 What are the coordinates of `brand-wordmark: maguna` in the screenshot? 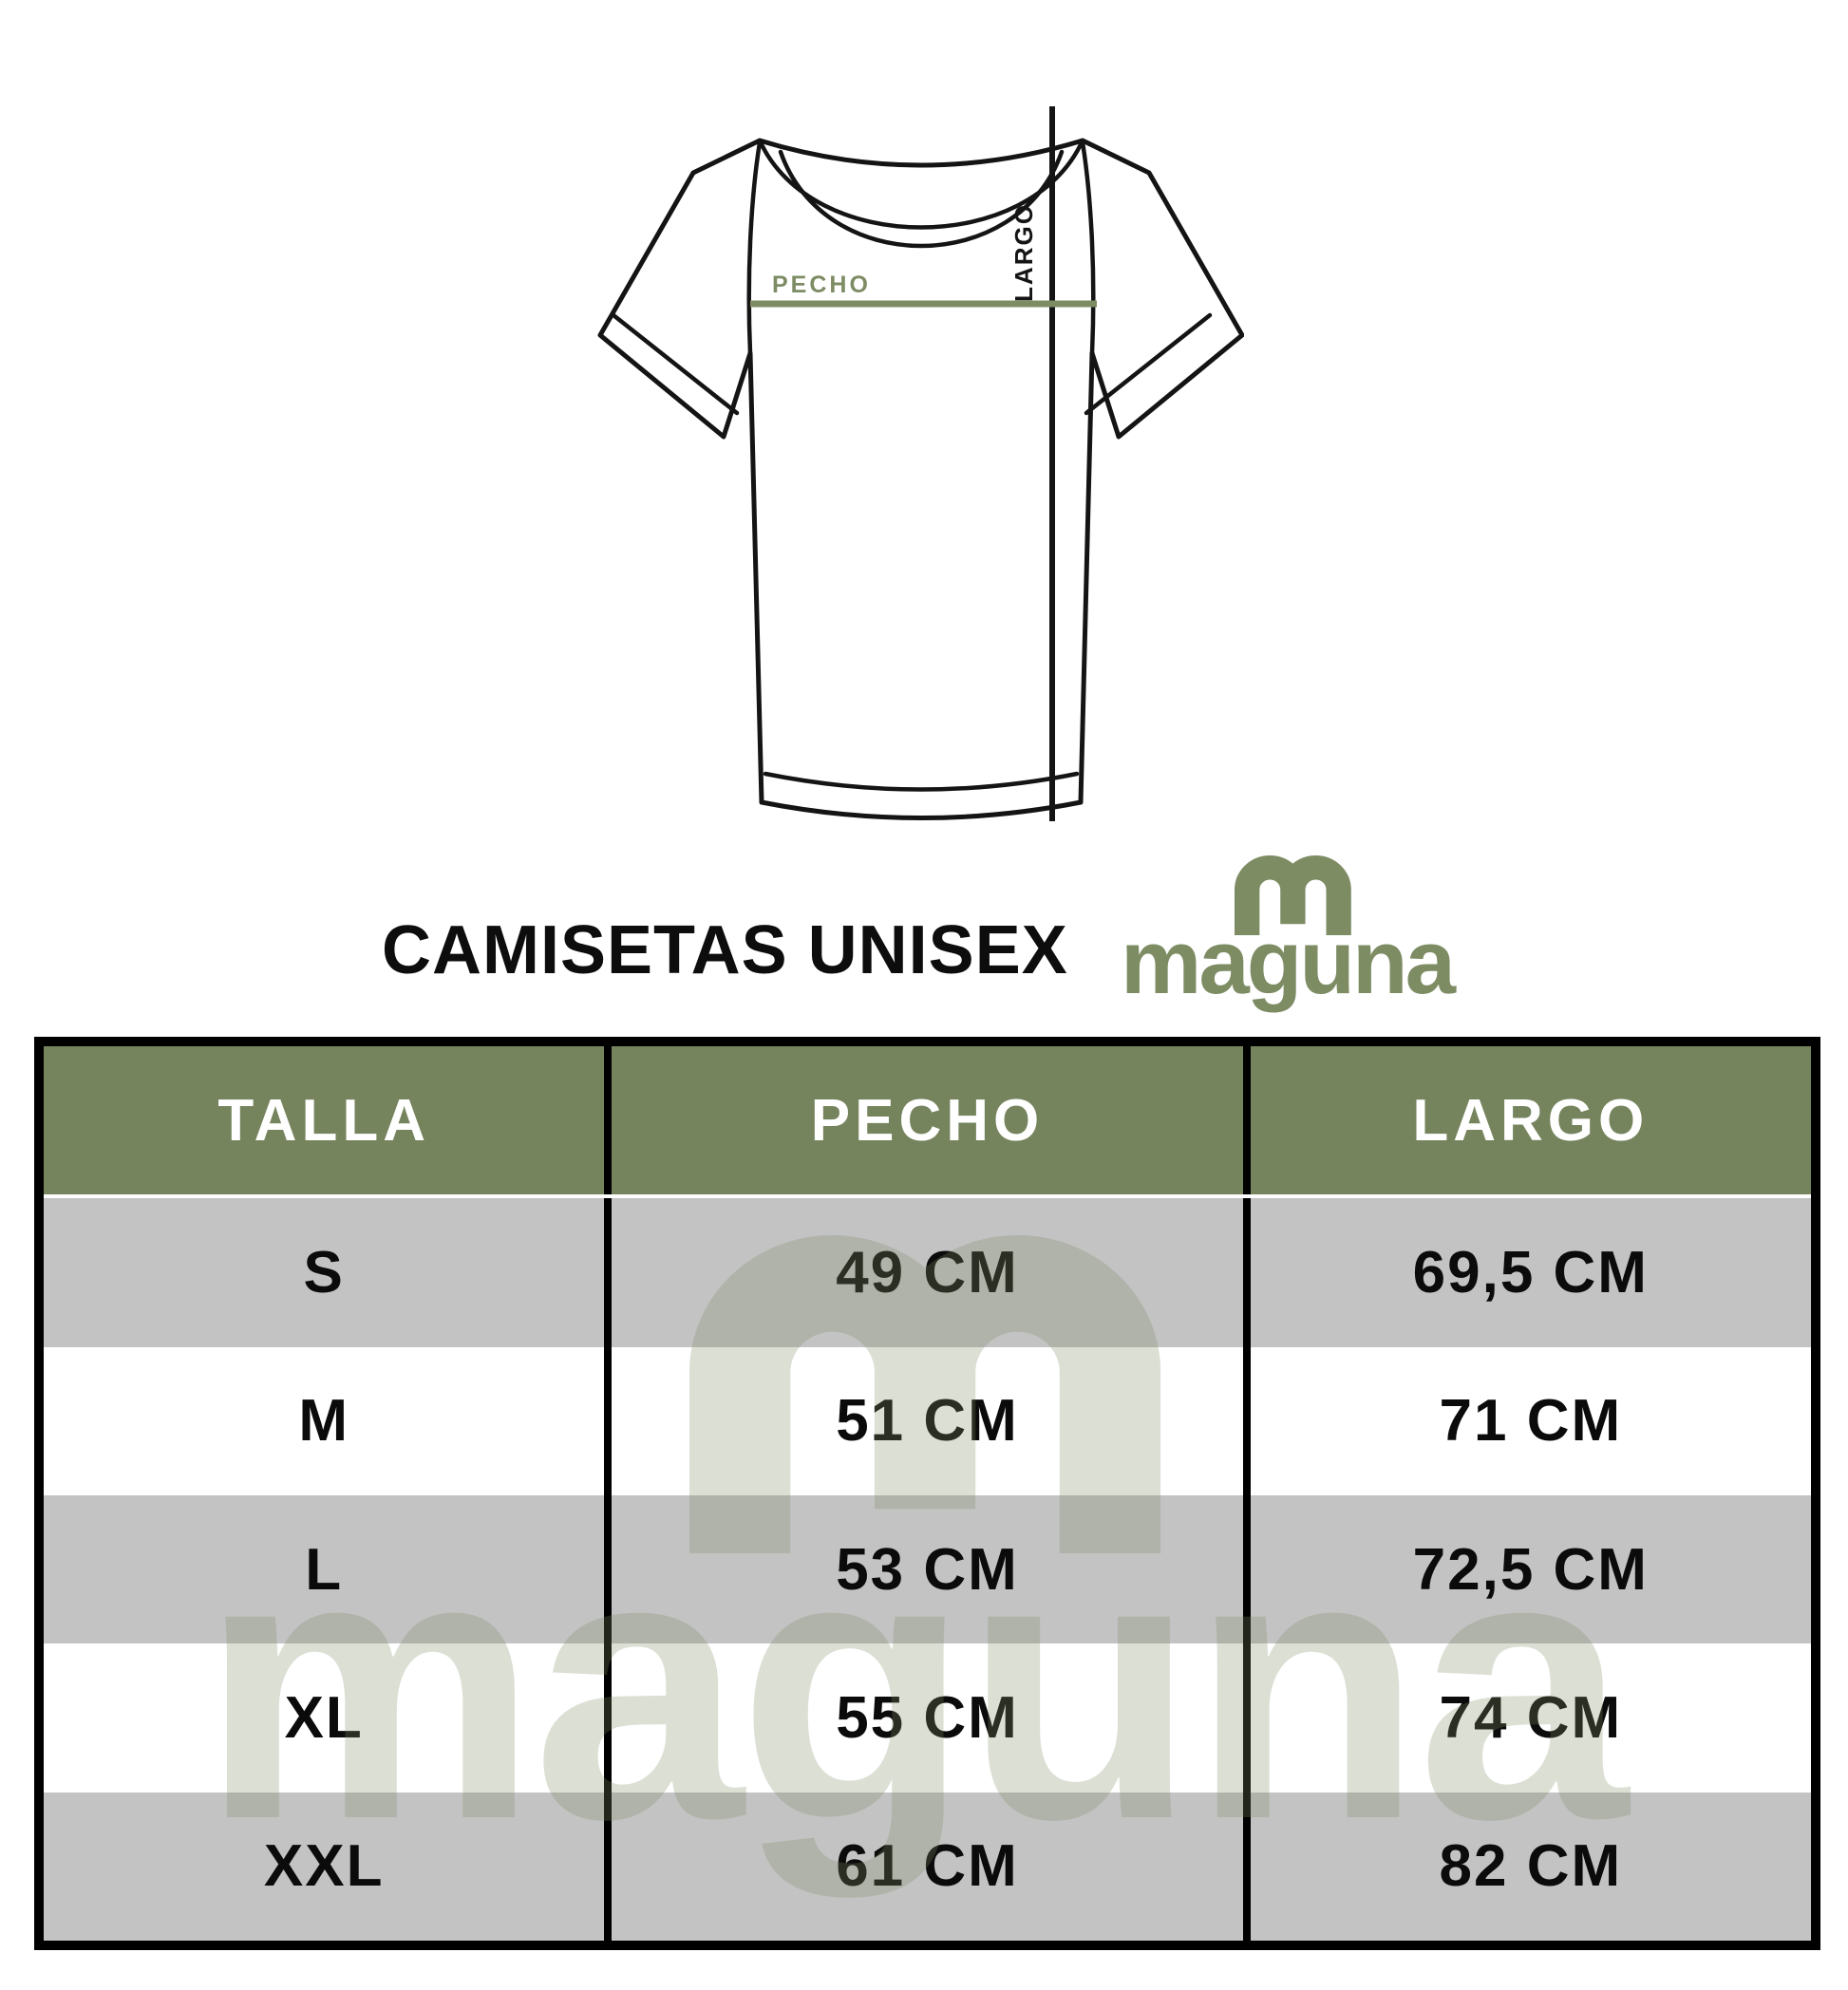 It's located at (1288, 962).